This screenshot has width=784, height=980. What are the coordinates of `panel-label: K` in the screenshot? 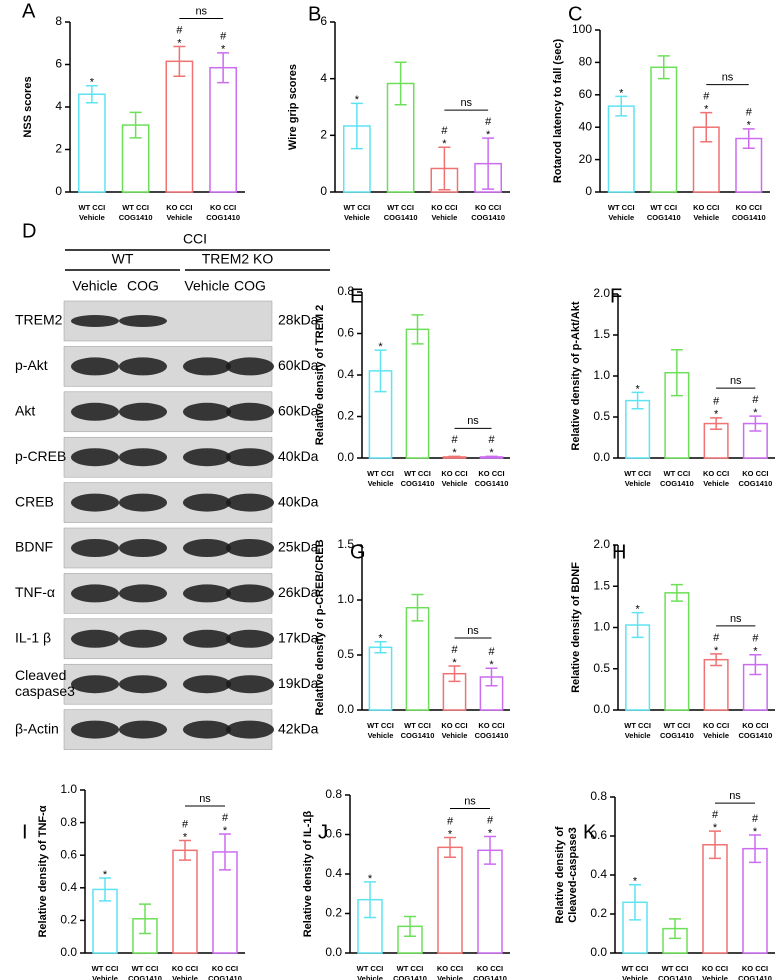 It's located at (590, 832).